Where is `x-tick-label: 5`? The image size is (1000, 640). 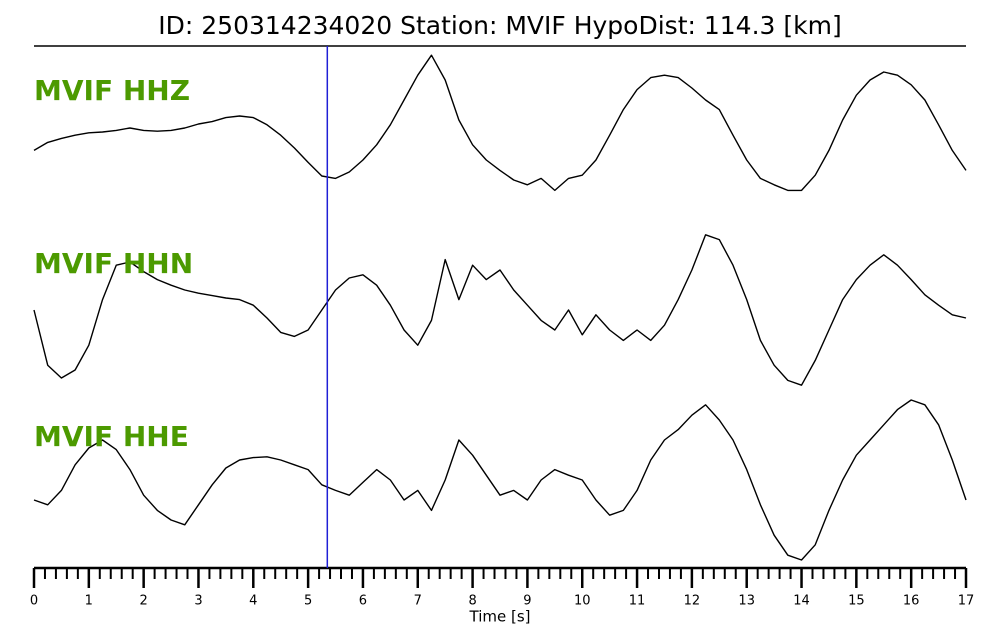 x-tick-label: 5 is located at coordinates (308, 601).